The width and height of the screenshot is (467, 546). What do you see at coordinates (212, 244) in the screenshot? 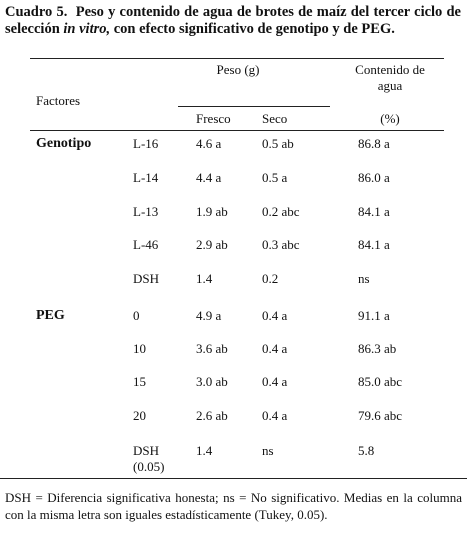
I see `fresco-value: 2.9 ab` at bounding box center [212, 244].